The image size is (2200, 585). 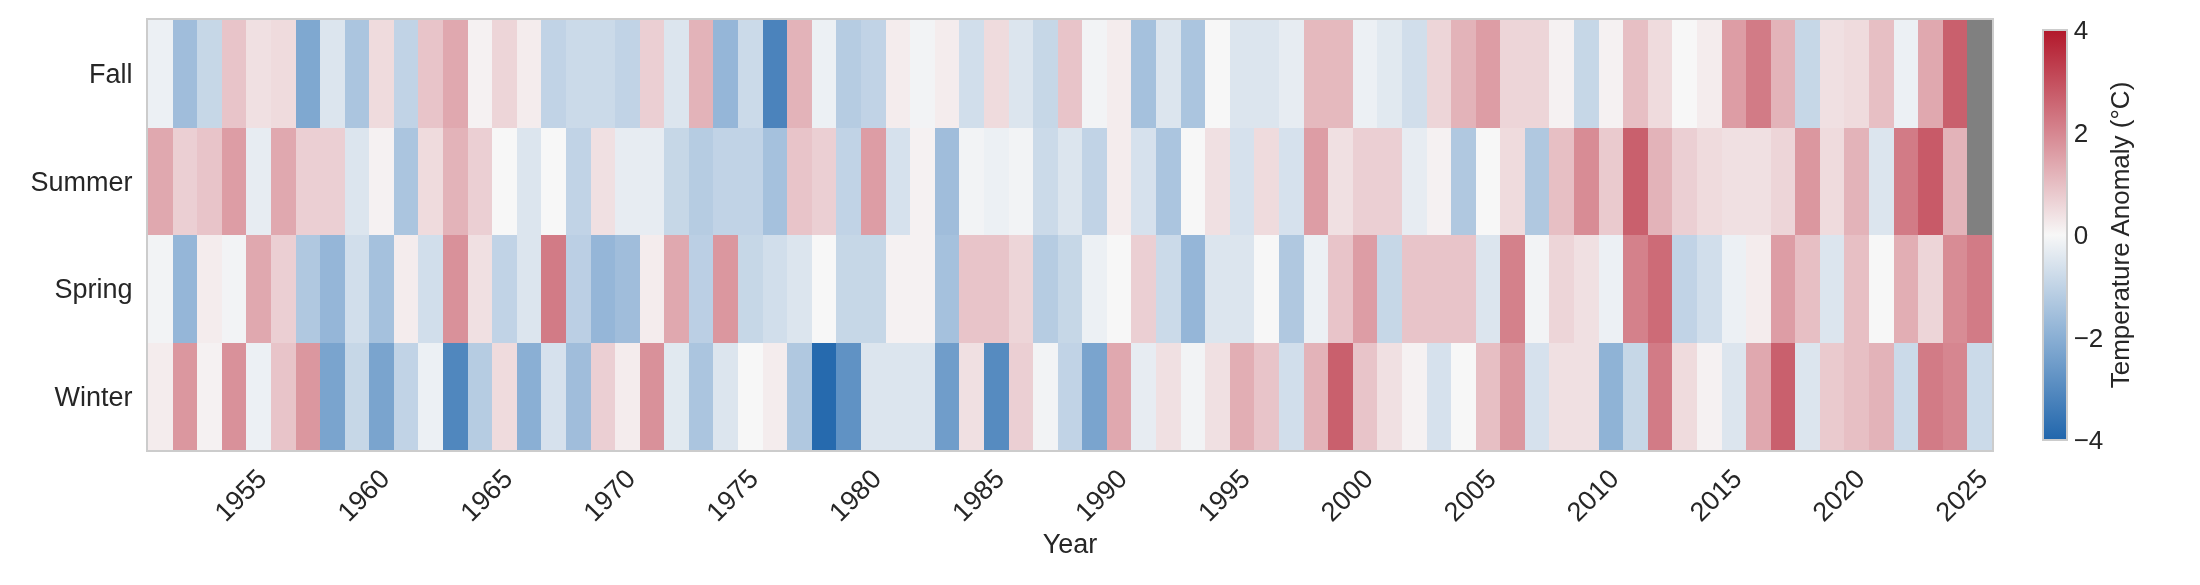 What do you see at coordinates (2081, 30) in the screenshot?
I see `color-bar-label: 4` at bounding box center [2081, 30].